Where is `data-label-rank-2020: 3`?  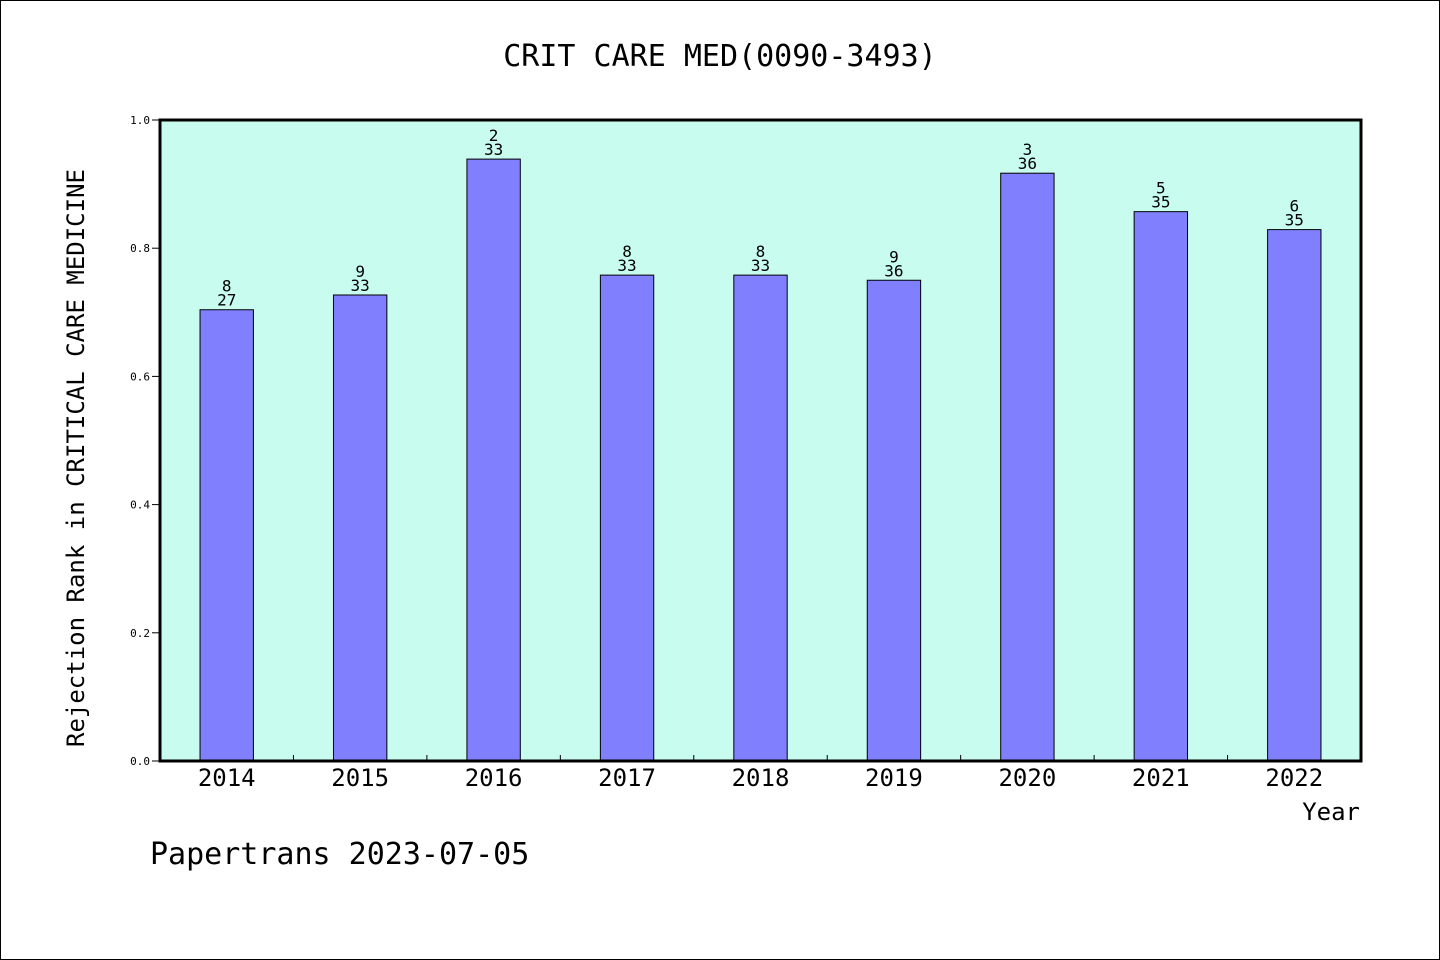
data-label-rank-2020: 3 is located at coordinates (1028, 149).